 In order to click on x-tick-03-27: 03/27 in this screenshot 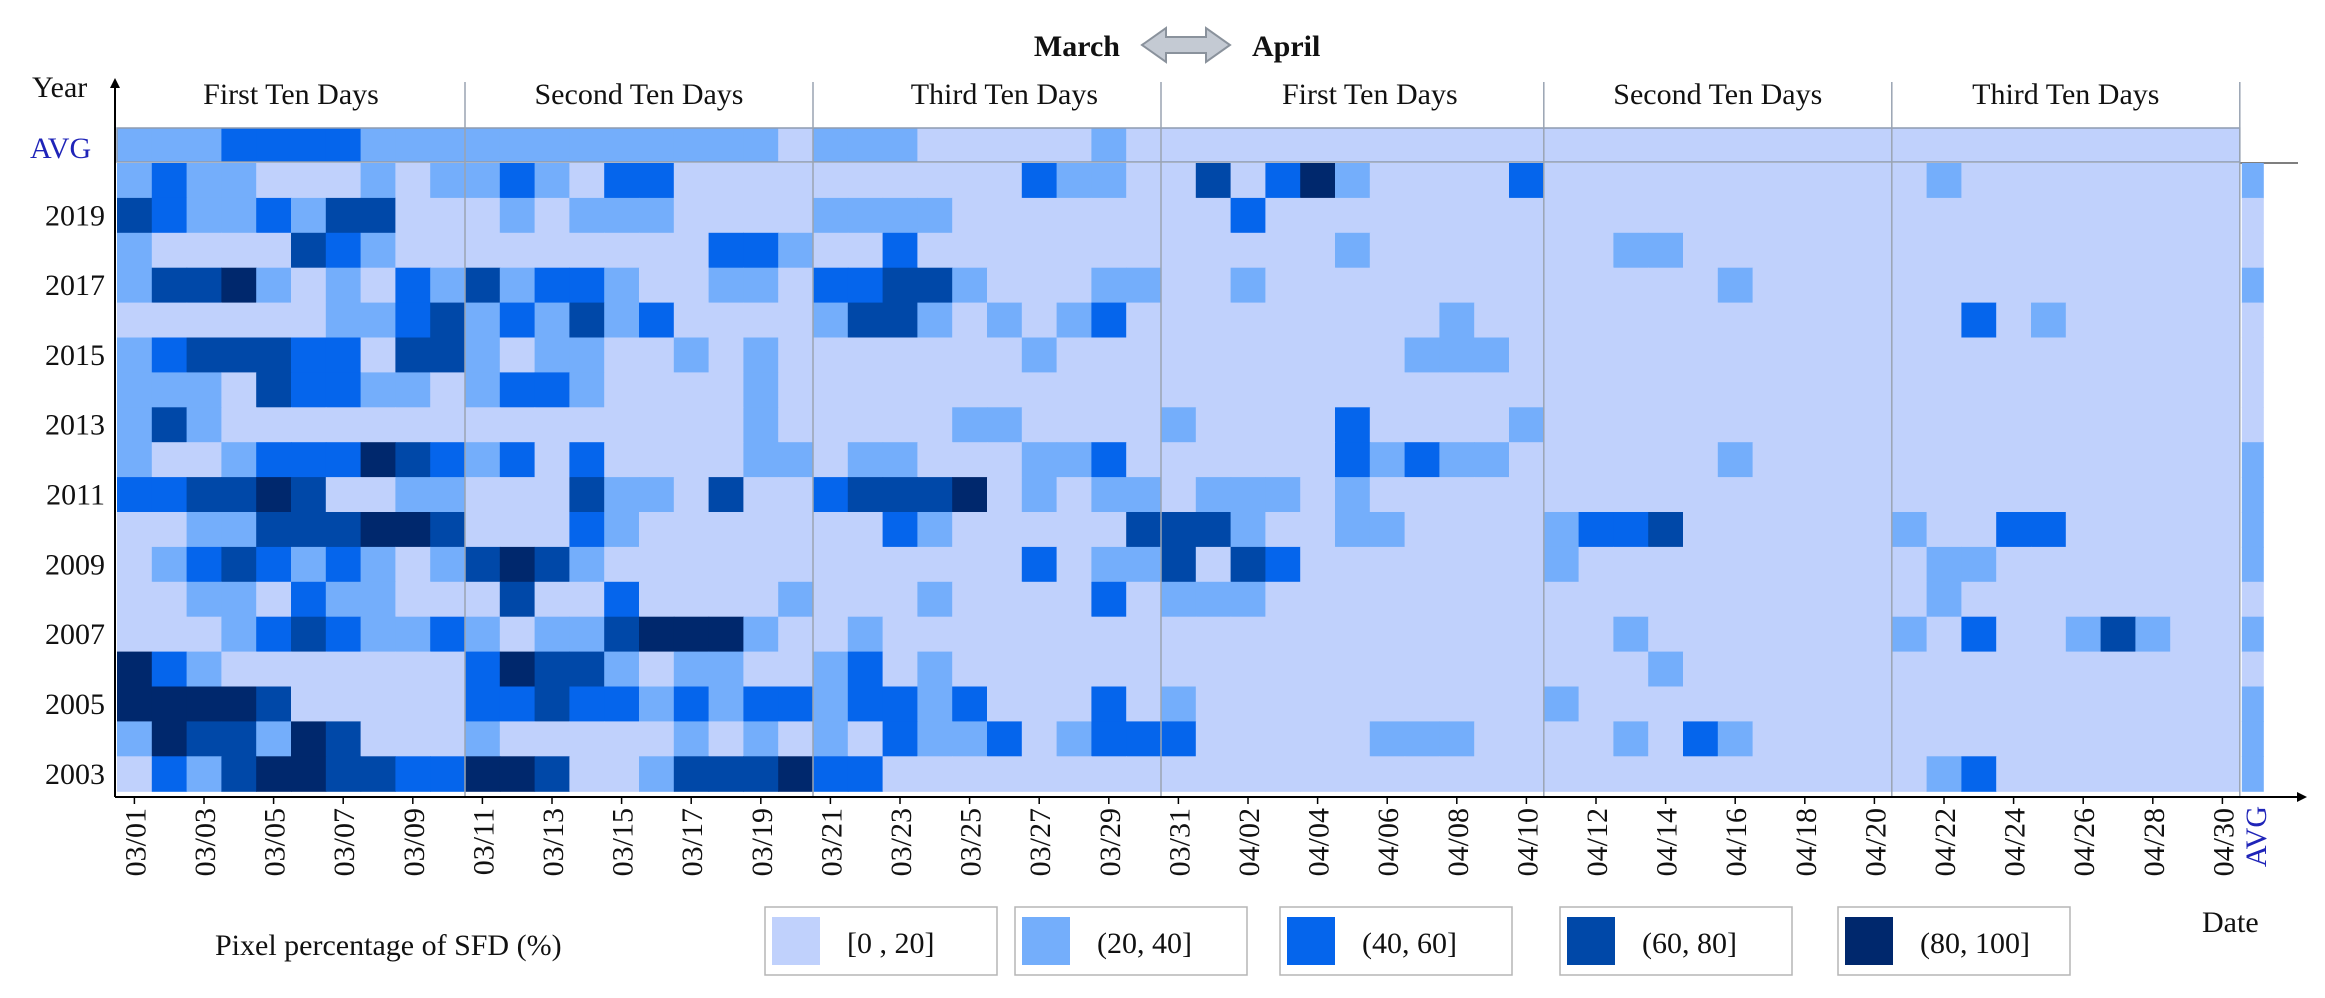, I will do `click(1040, 842)`.